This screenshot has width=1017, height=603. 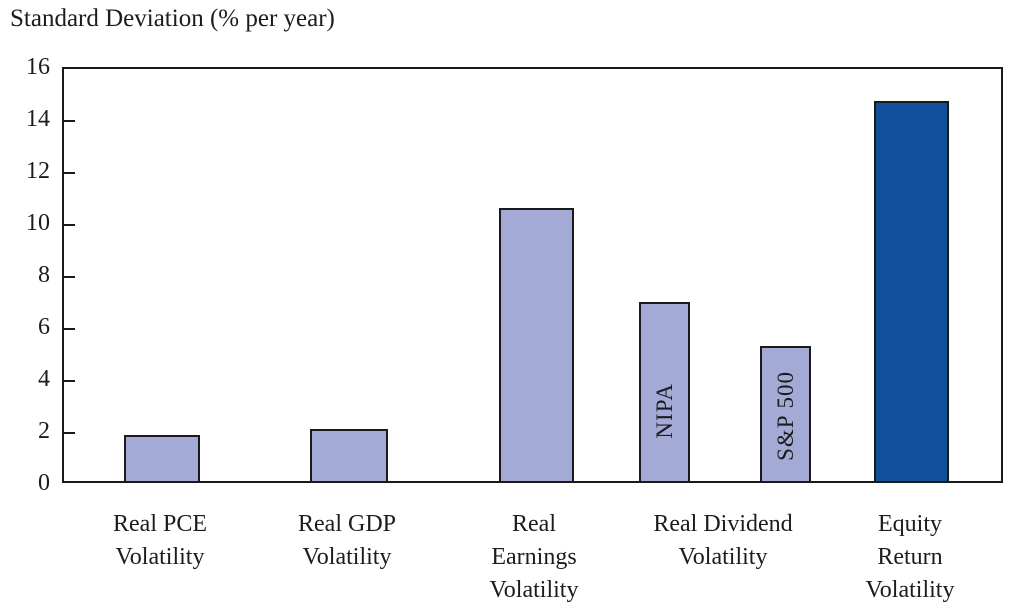 What do you see at coordinates (534, 557) in the screenshot?
I see `x-axis-label: Real Earnings Volatility` at bounding box center [534, 557].